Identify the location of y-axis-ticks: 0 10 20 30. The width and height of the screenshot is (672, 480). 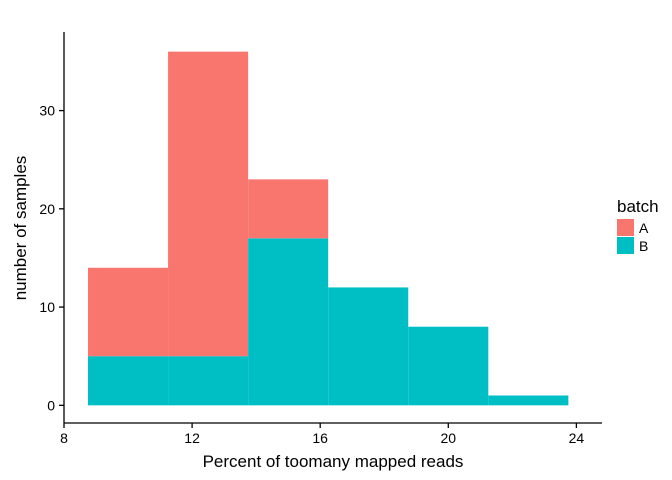
(51, 258).